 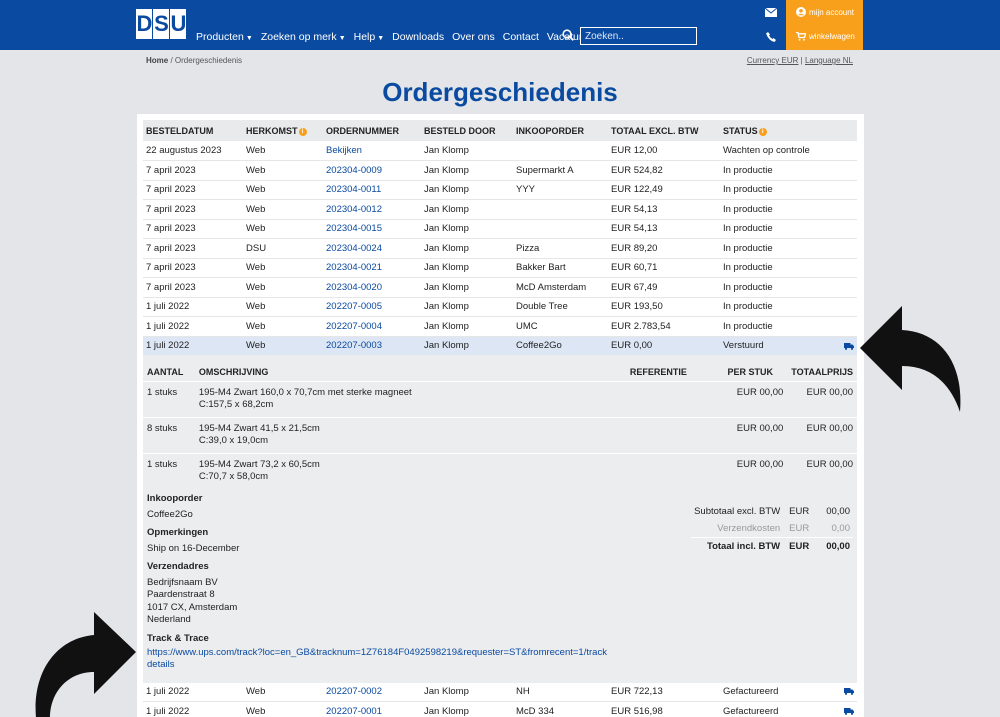 What do you see at coordinates (354, 268) in the screenshot?
I see `order-number: 202304-0021` at bounding box center [354, 268].